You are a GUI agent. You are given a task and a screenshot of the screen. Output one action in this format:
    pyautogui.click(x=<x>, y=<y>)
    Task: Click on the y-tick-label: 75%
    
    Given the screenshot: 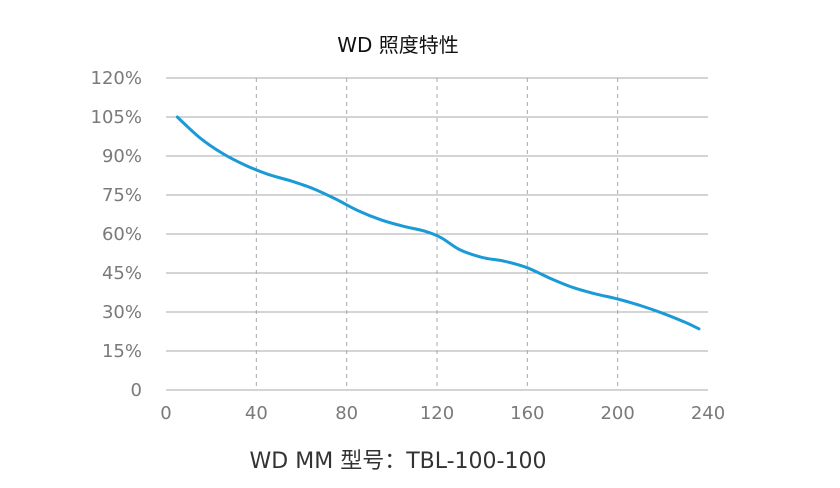 What is the action you would take?
    pyautogui.click(x=122, y=195)
    